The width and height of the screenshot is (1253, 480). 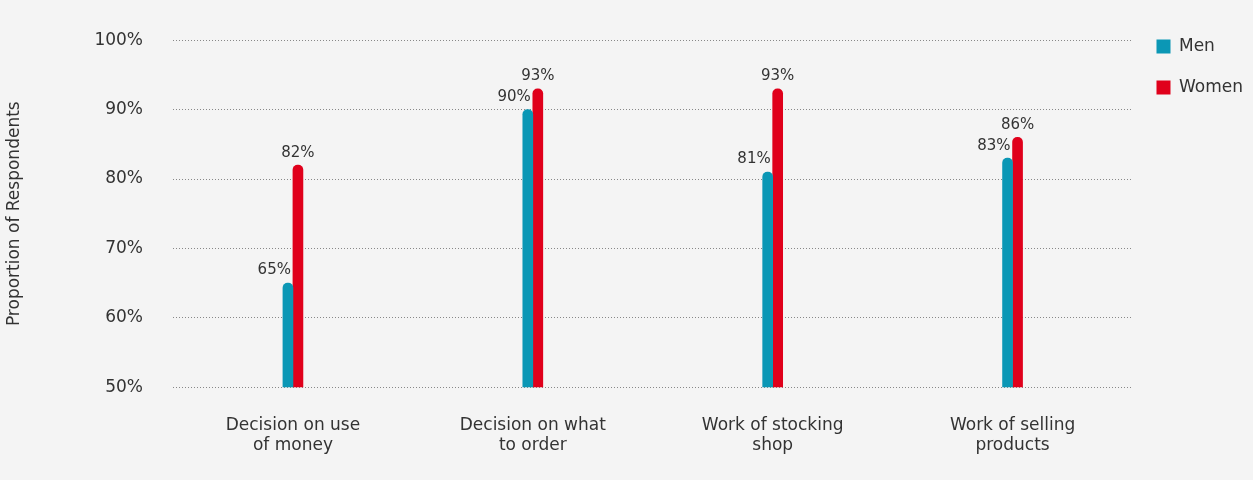 What do you see at coordinates (124, 177) in the screenshot?
I see `y-tick-label: 80%` at bounding box center [124, 177].